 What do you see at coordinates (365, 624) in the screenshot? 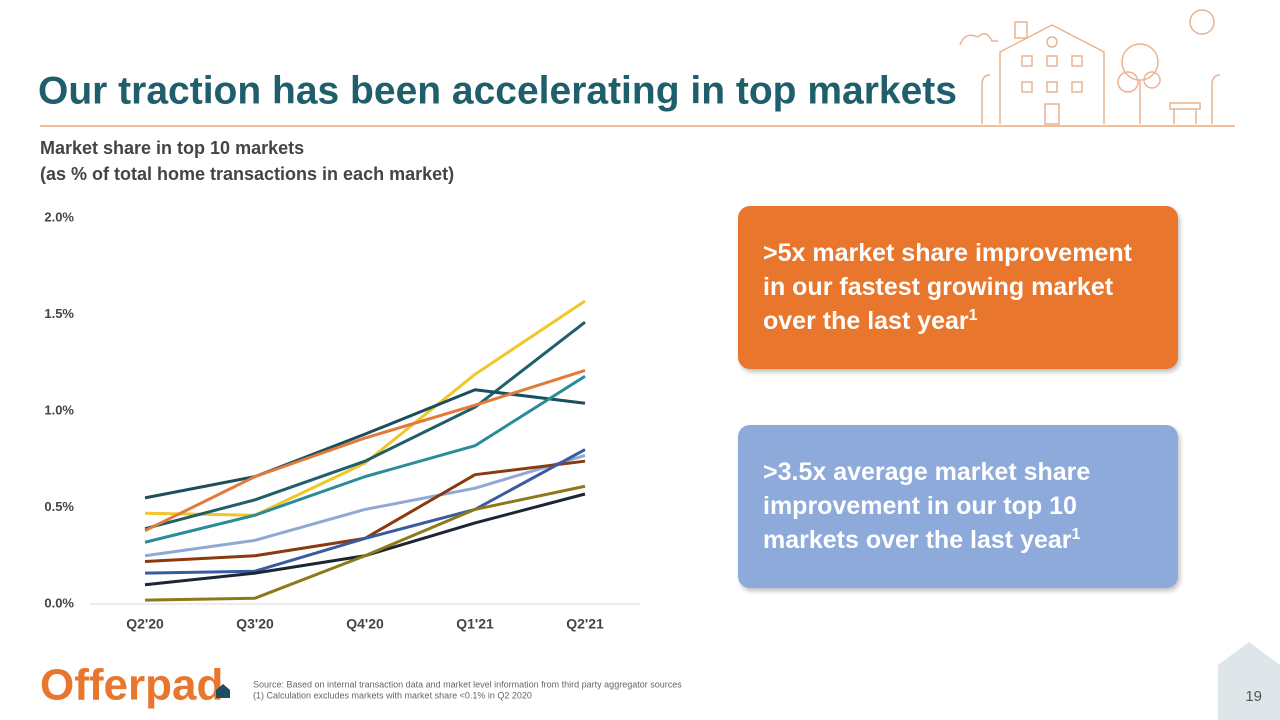
I see `x-tick-label: Q4'20` at bounding box center [365, 624].